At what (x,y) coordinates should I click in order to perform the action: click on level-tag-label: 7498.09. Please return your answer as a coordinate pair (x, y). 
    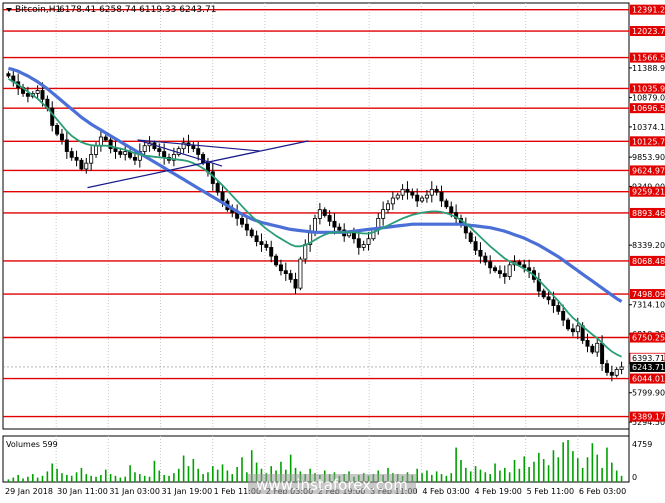
    Looking at the image, I should click on (648, 294).